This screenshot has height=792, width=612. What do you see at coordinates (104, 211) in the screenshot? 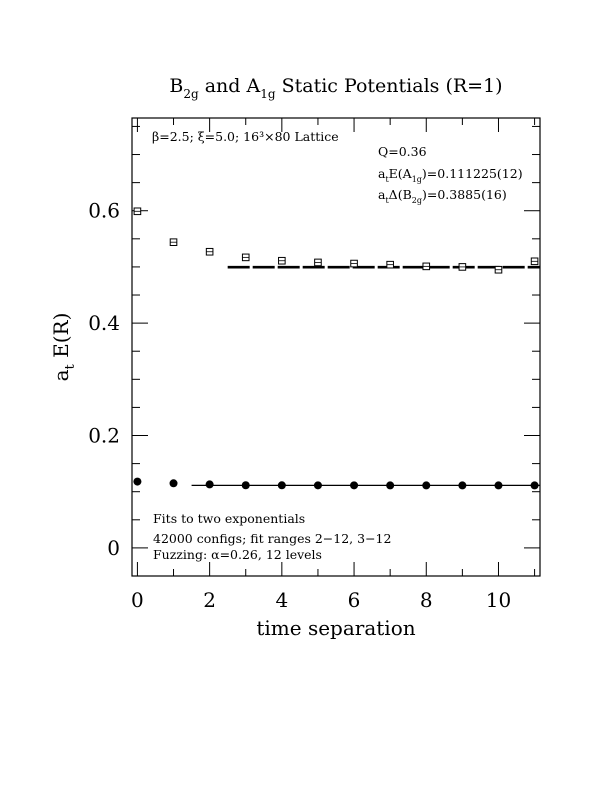
I see `y-tick-label: 0.6` at bounding box center [104, 211].